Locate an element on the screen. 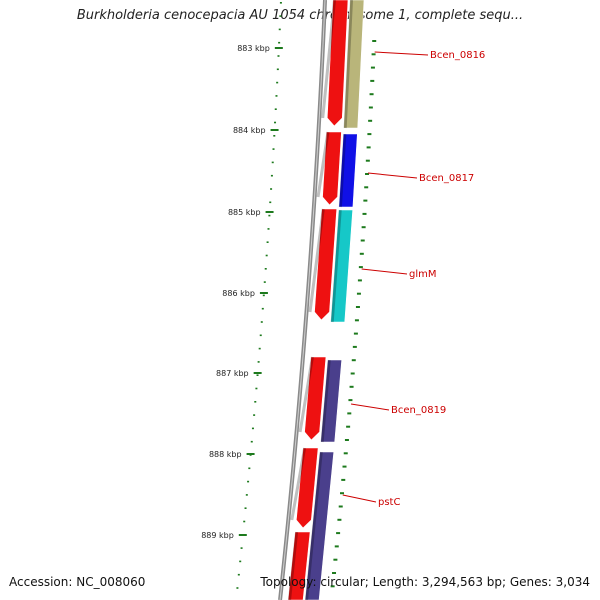 The image size is (600, 600). kbp-tick-label: 888 kbp is located at coordinates (225, 454).